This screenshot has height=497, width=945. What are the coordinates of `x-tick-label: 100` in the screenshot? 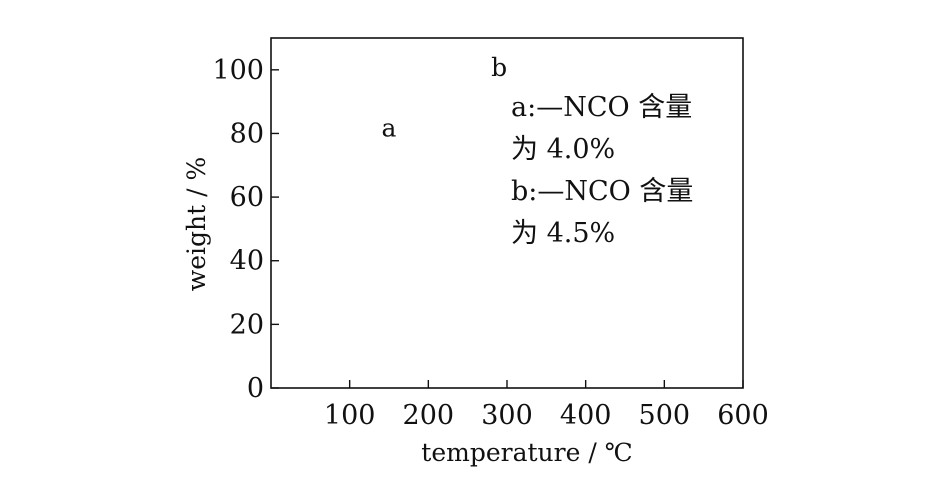 It's located at (350, 415).